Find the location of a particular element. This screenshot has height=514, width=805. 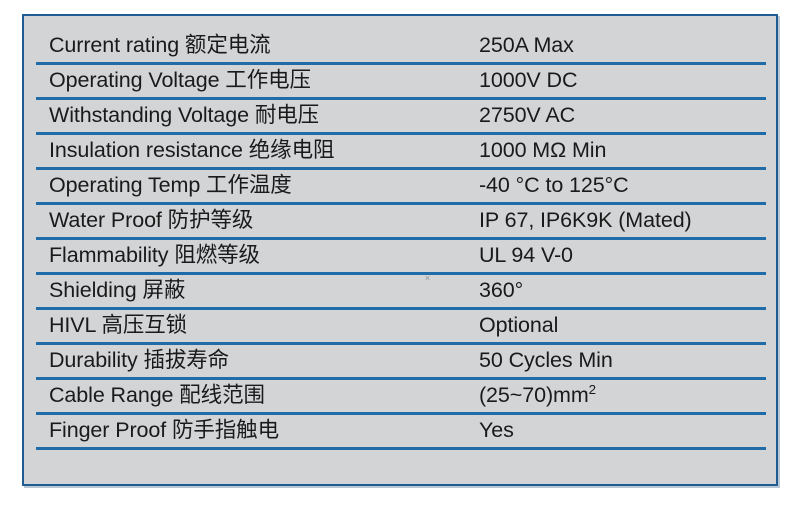

spec-row-label: Shielding 屏蔽 is located at coordinates (117, 289).